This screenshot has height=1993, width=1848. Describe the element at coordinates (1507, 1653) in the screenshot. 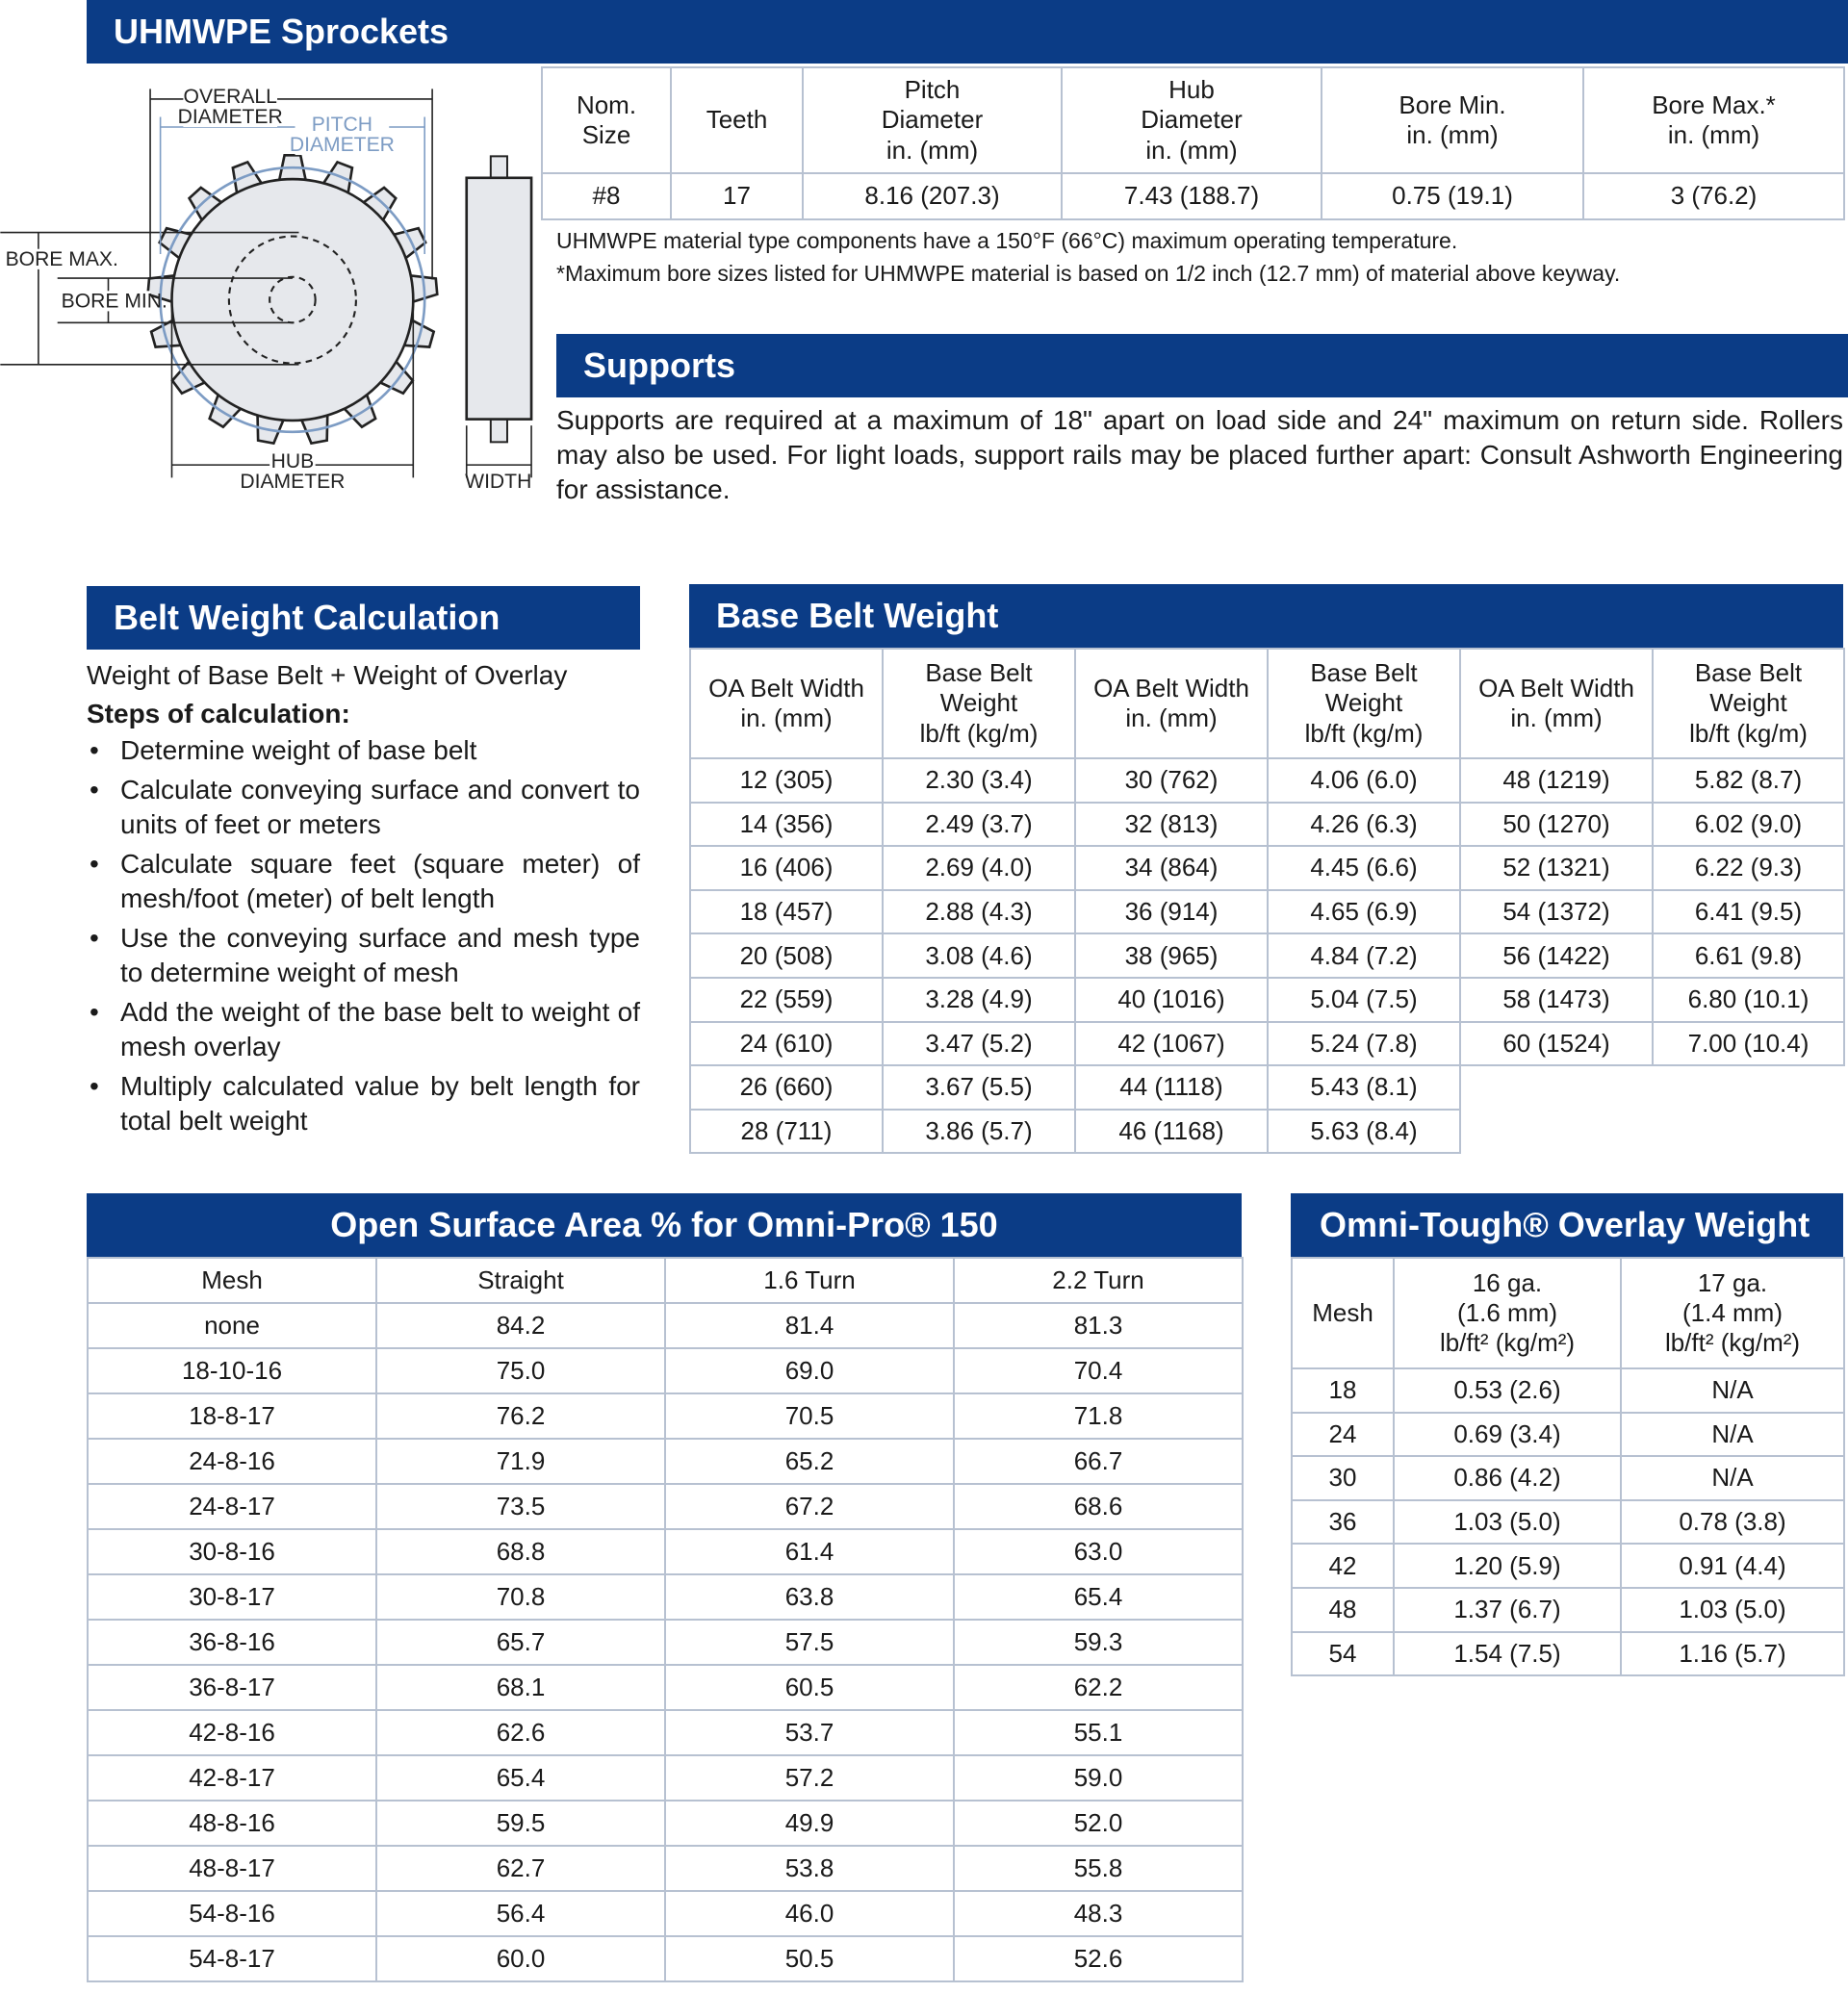

I see `table-cell: 1.54 (7.5)` at that location.